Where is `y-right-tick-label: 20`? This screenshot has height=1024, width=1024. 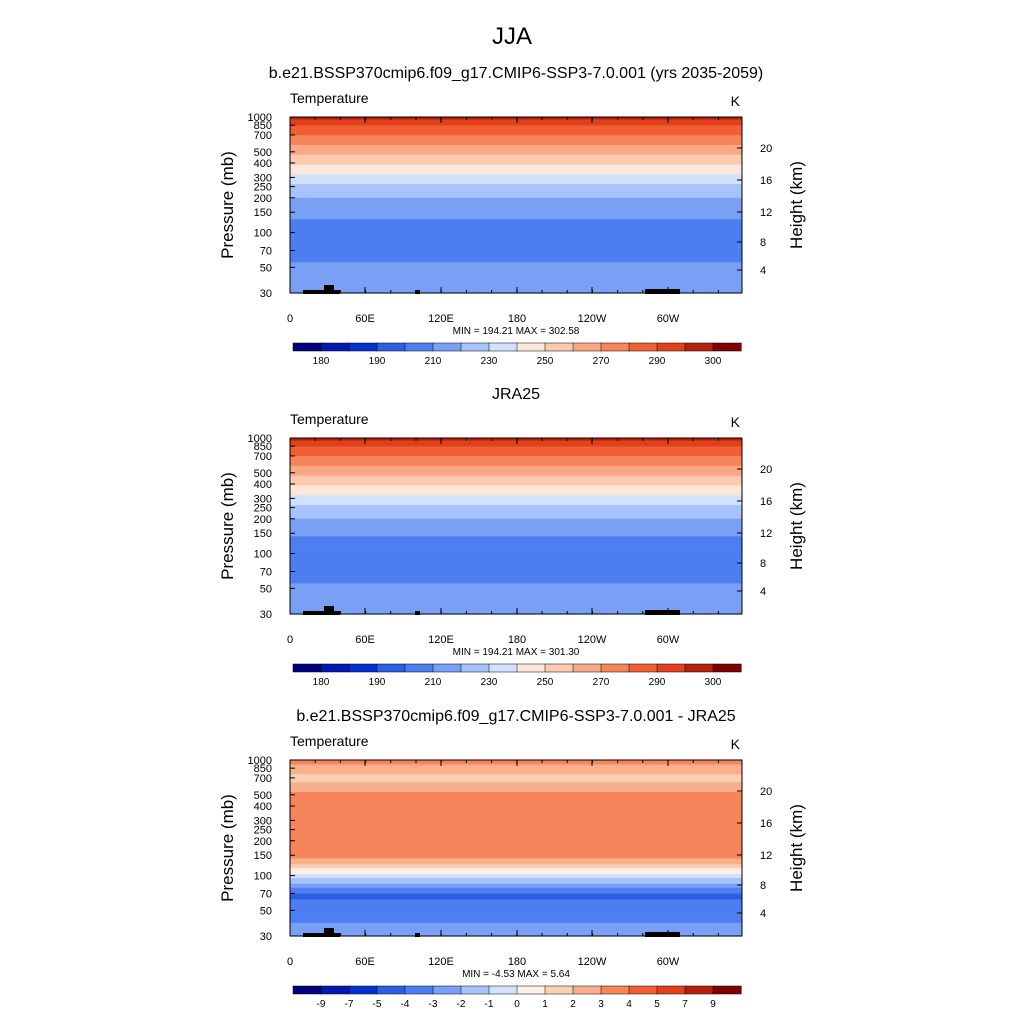 y-right-tick-label: 20 is located at coordinates (766, 470).